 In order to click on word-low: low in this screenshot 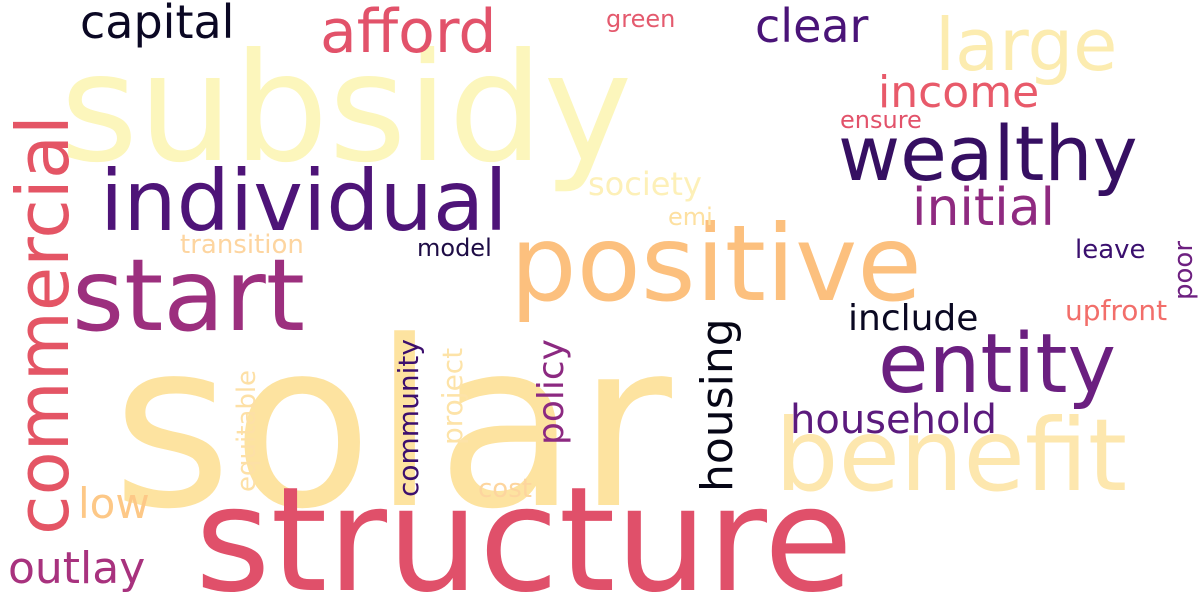, I will do `click(114, 503)`.